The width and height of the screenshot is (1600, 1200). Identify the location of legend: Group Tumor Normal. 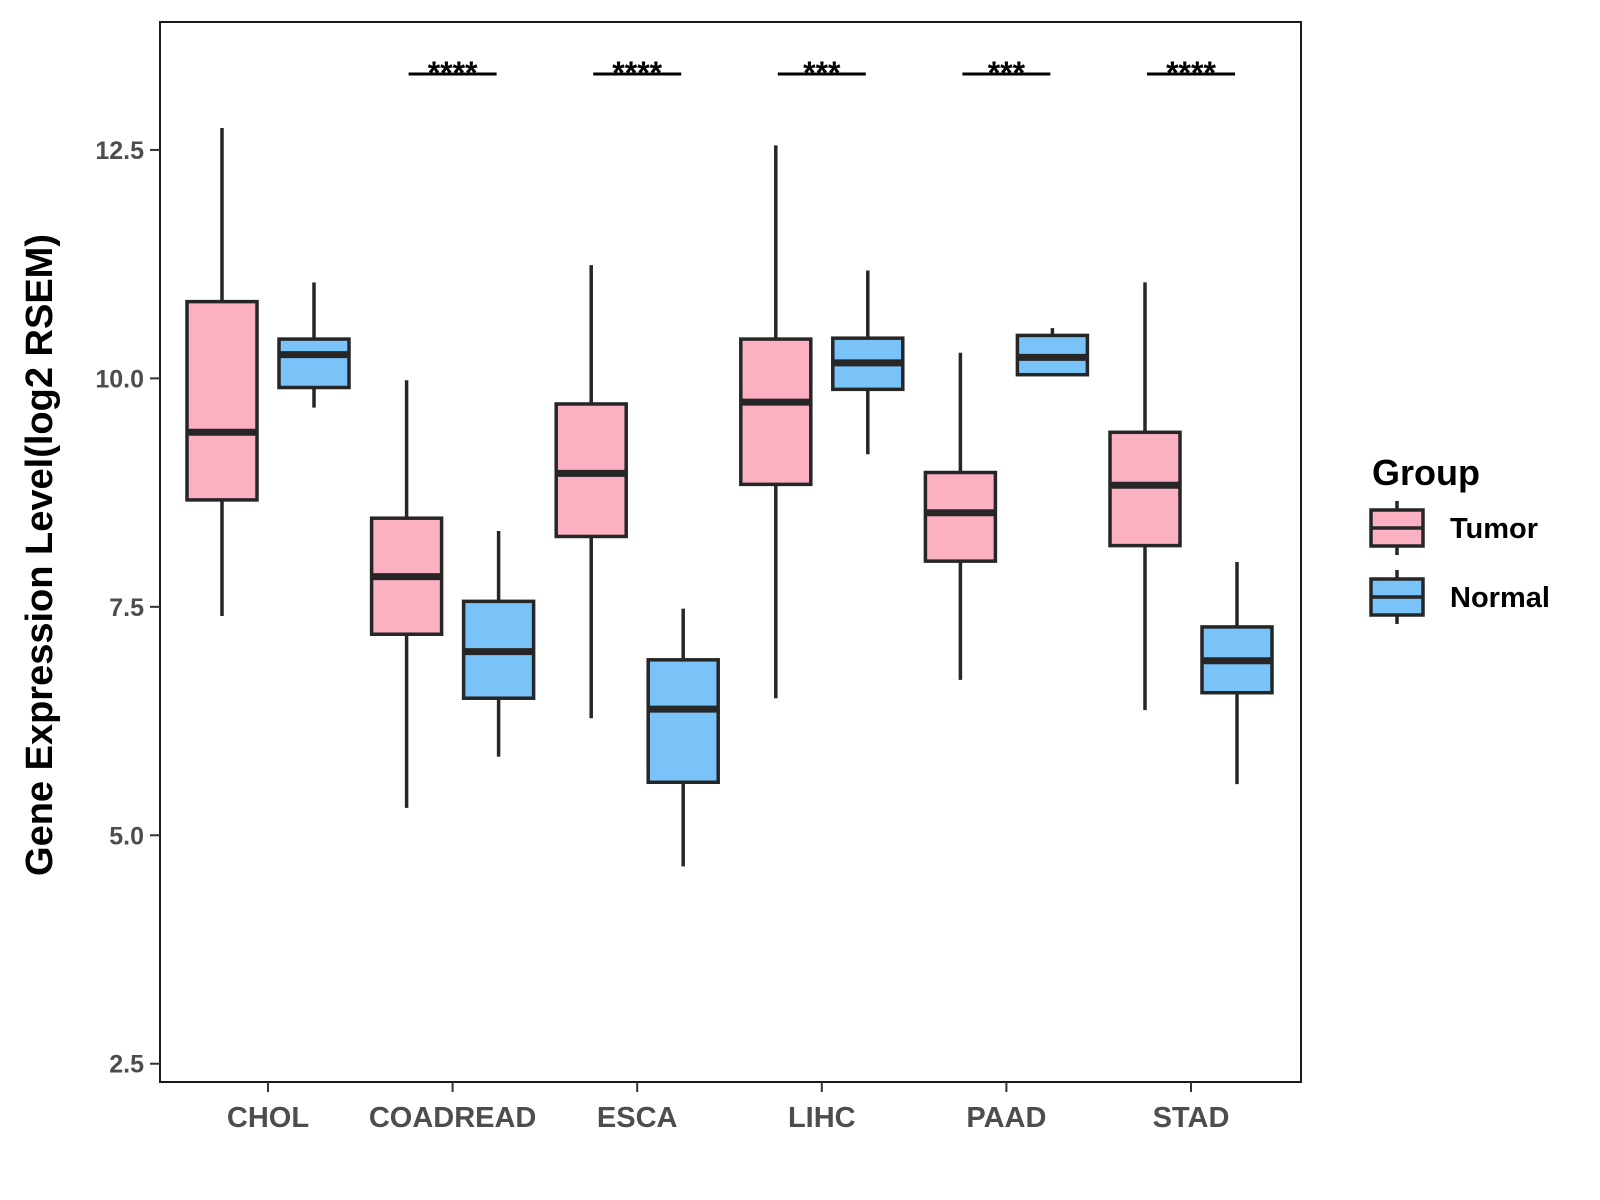
(1459, 538).